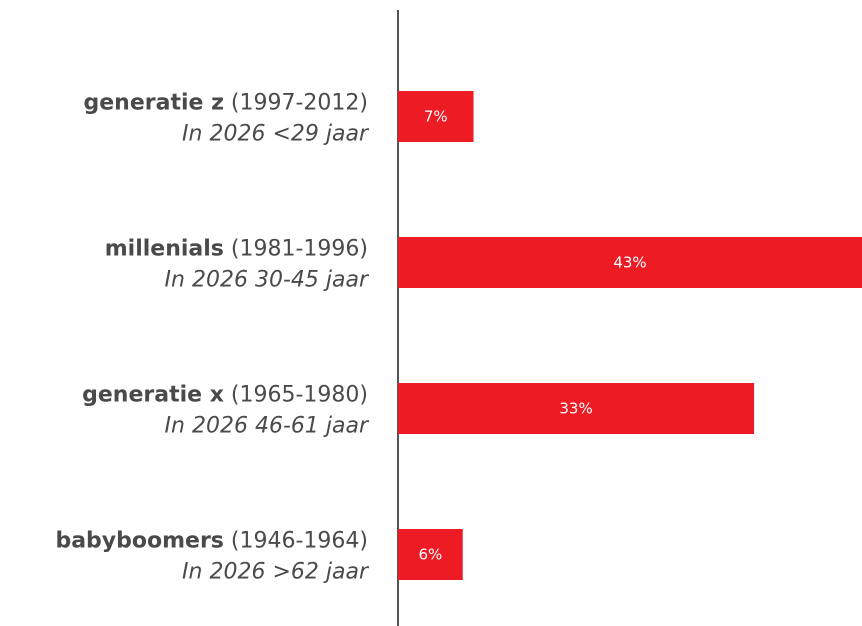  I want to click on category-label: millenials (1981-1996), so click(236, 249).